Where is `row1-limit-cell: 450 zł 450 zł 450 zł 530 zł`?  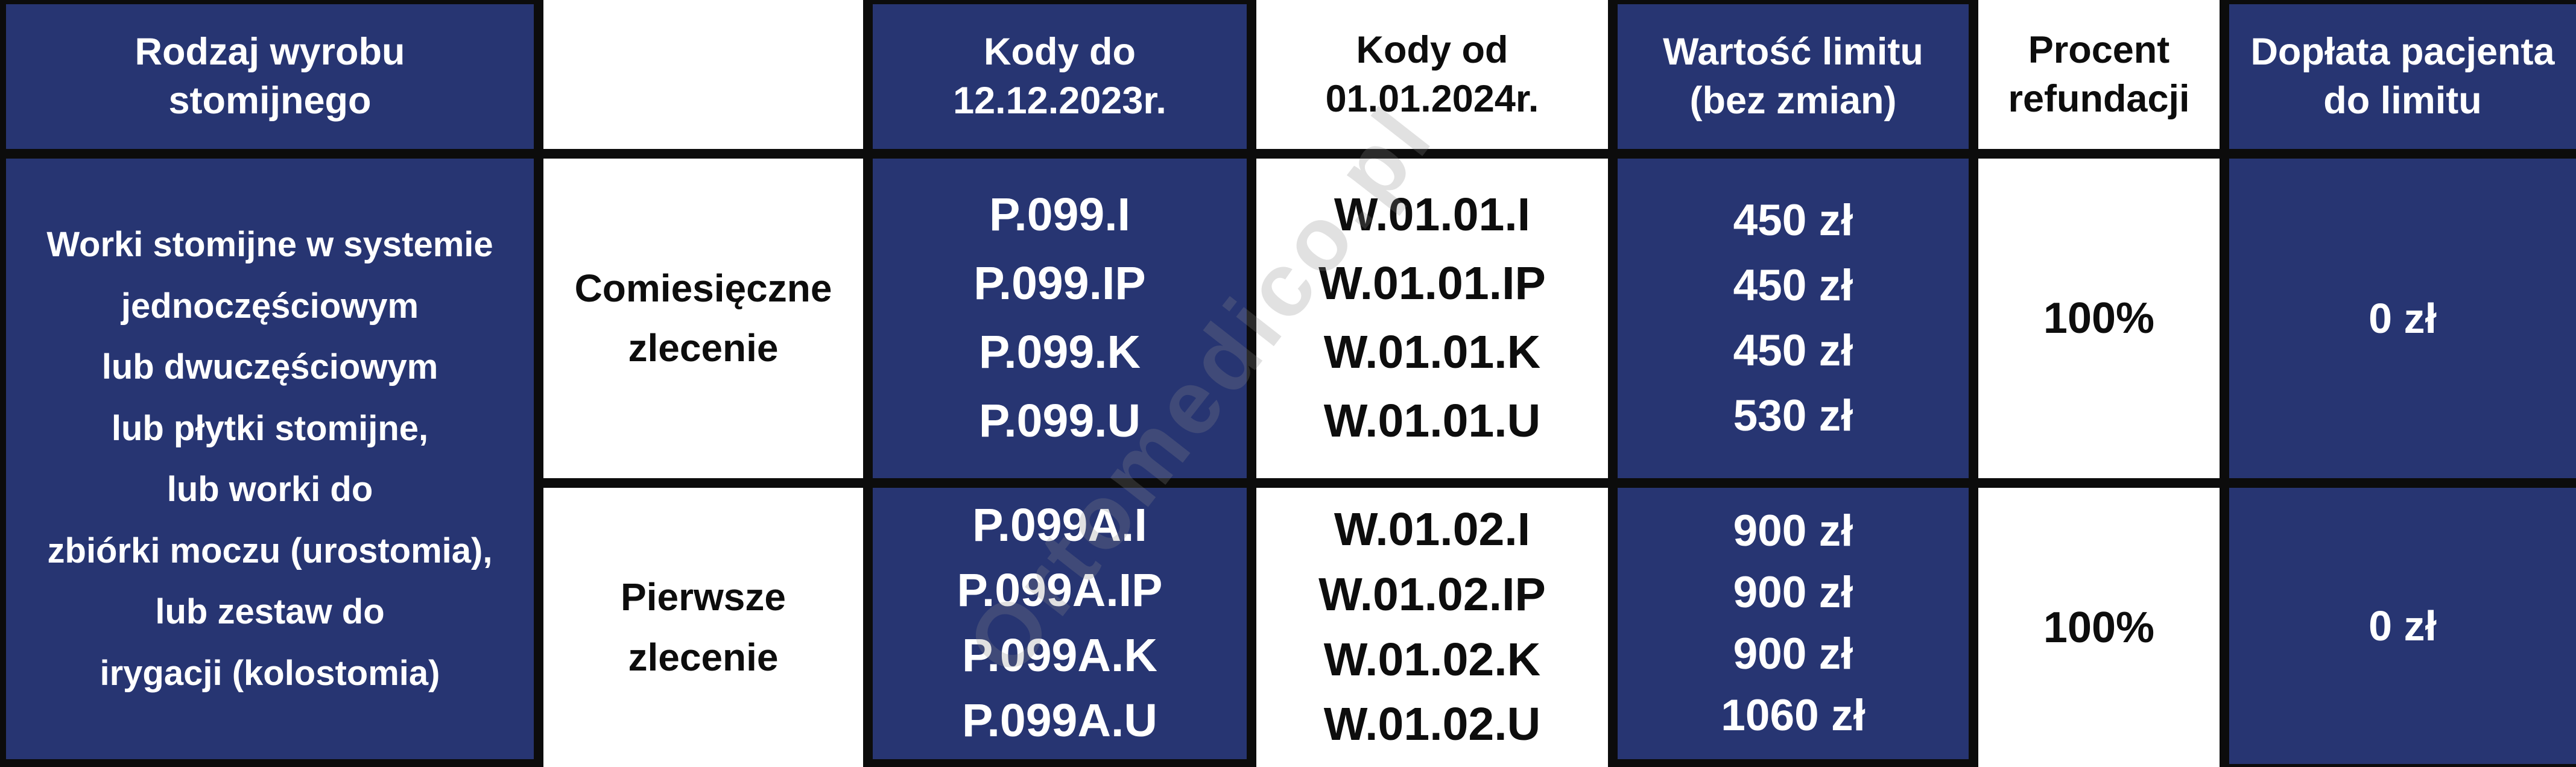 row1-limit-cell: 450 zł 450 zł 450 zł 530 zł is located at coordinates (1793, 318).